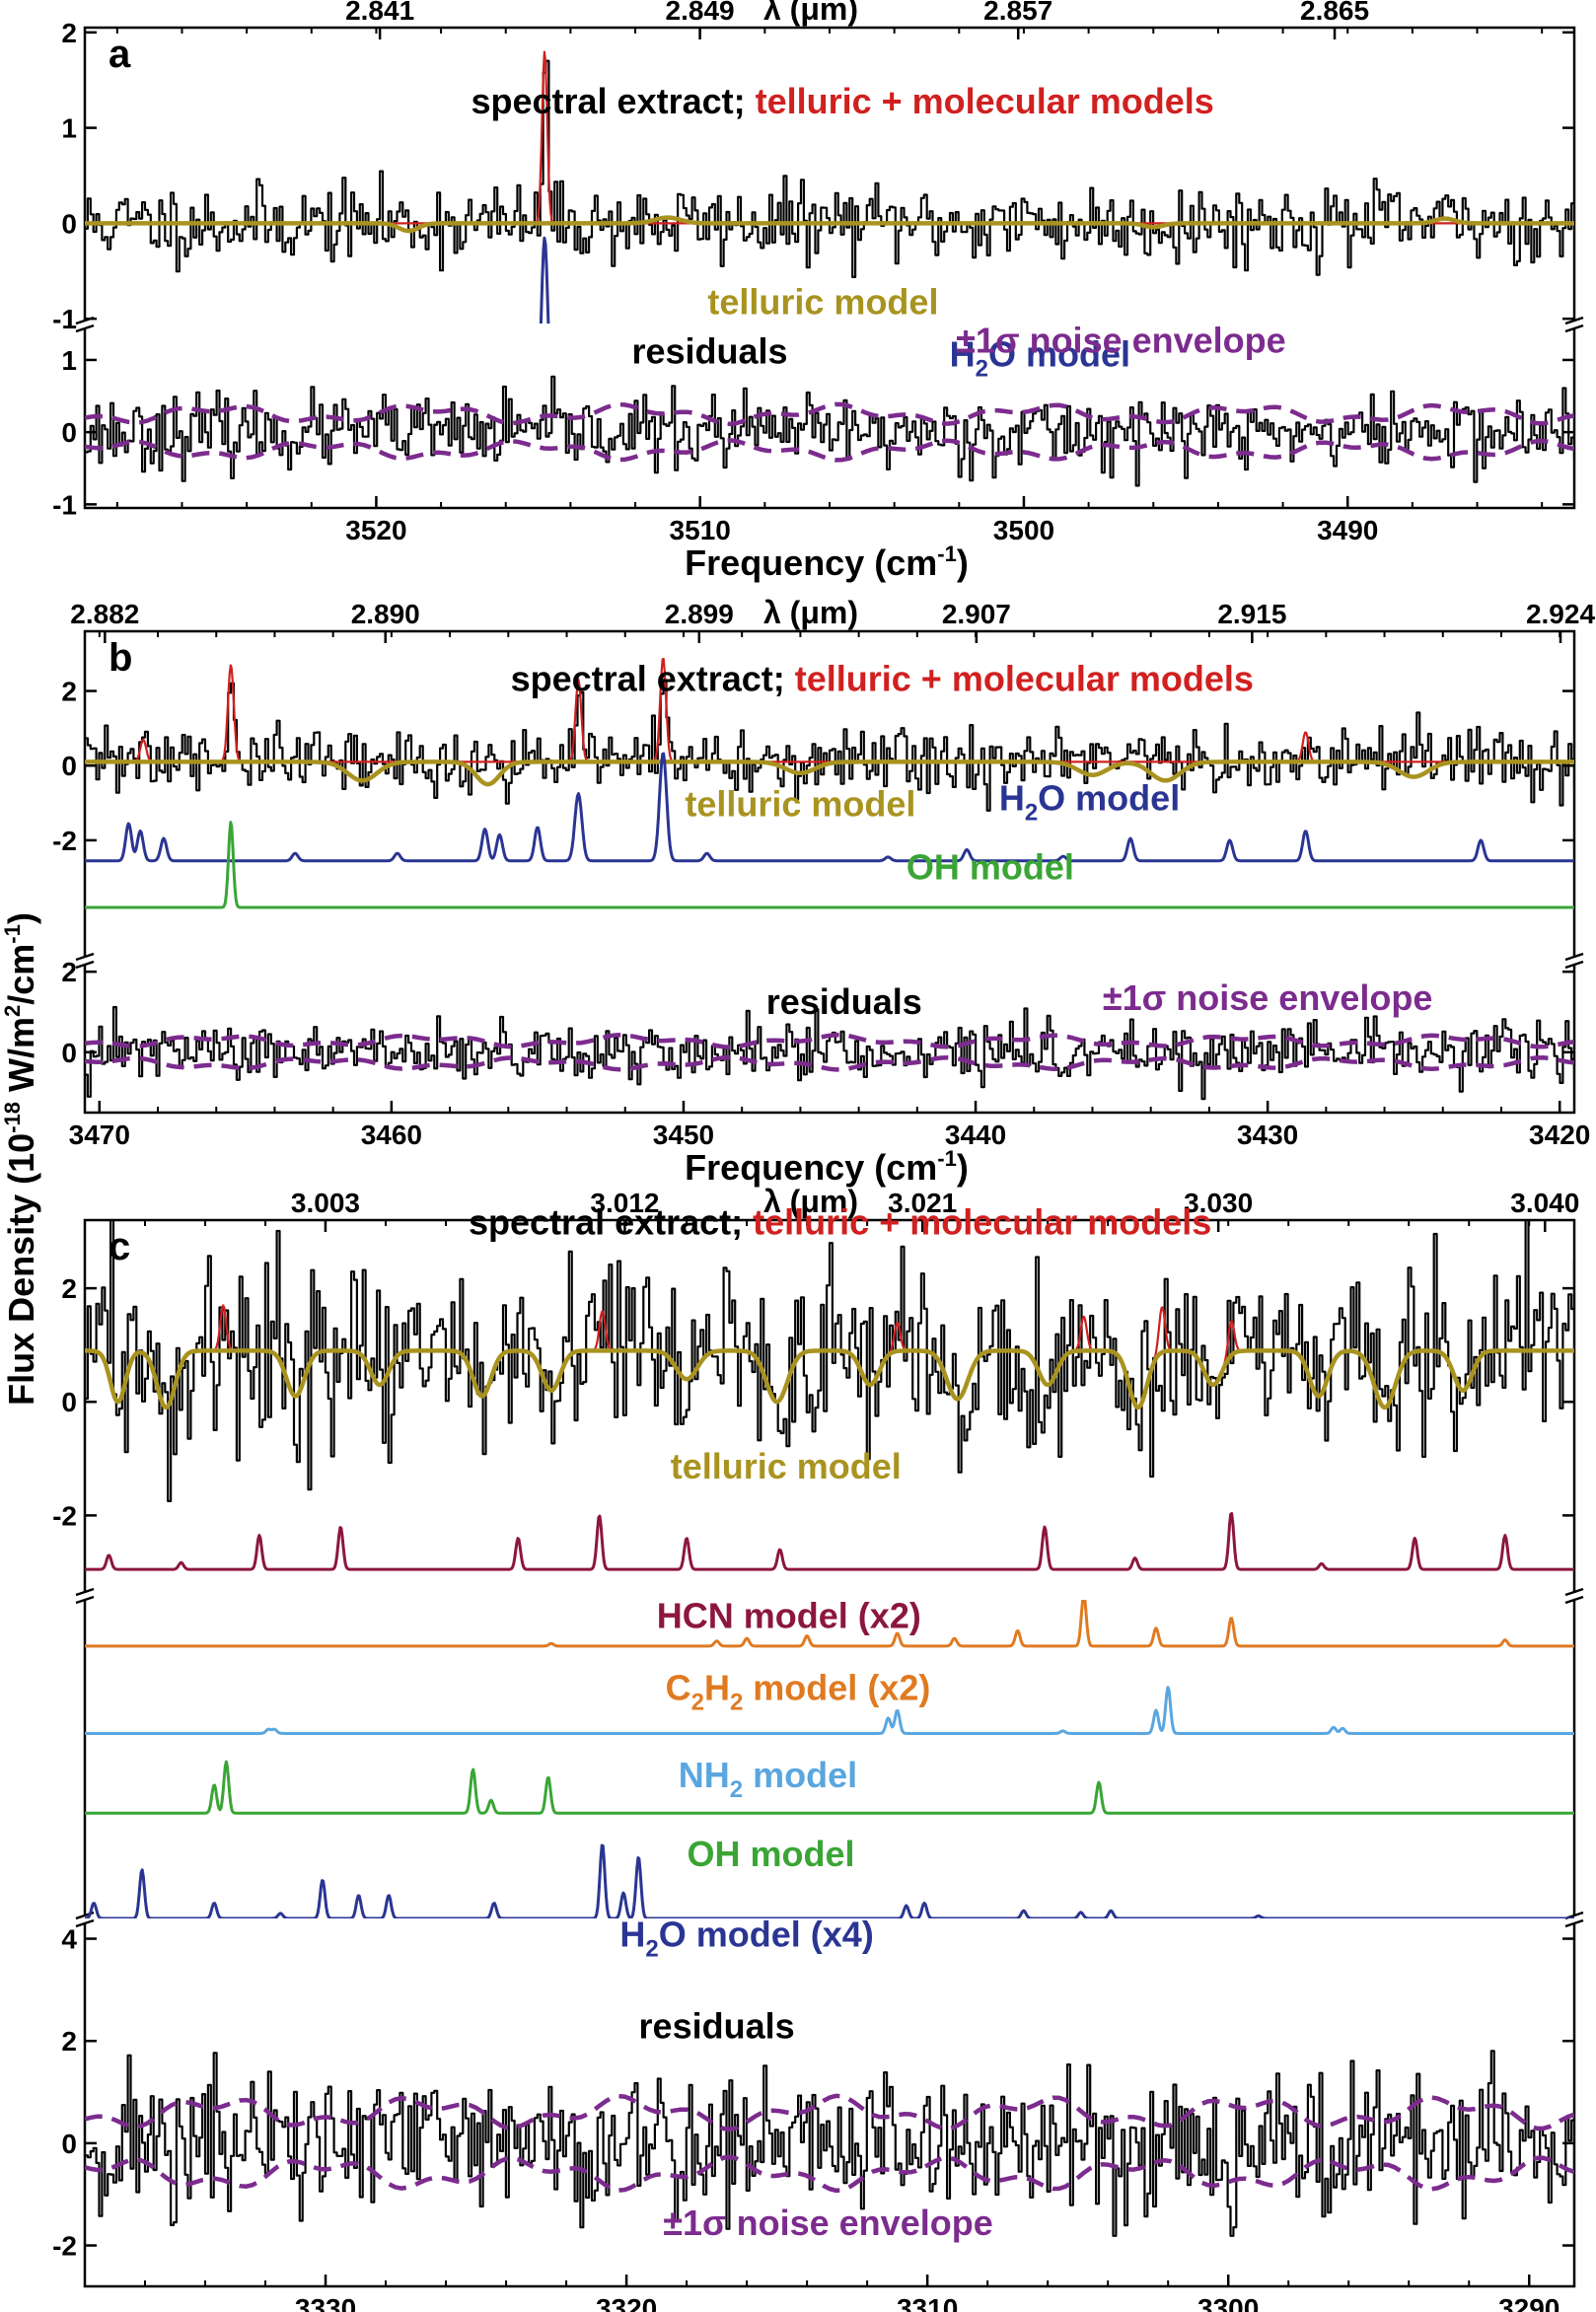  What do you see at coordinates (21, 1059) in the screenshot?
I see `y-axis-label-unit: W/m` at bounding box center [21, 1059].